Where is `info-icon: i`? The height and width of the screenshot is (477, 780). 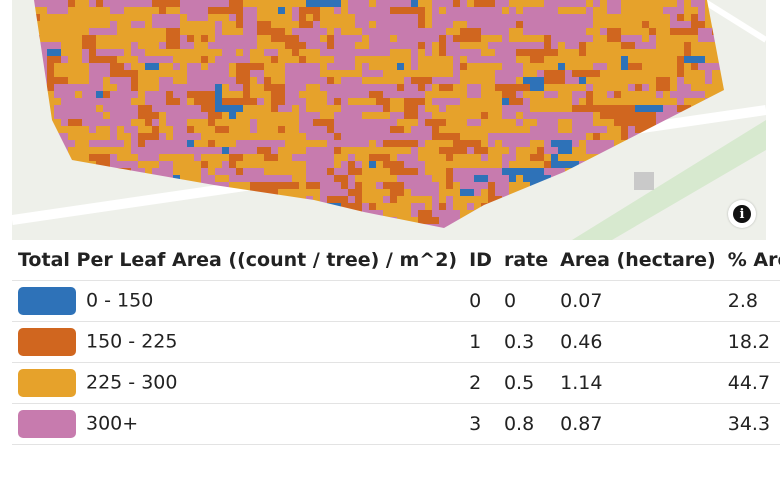 info-icon: i is located at coordinates (742, 214).